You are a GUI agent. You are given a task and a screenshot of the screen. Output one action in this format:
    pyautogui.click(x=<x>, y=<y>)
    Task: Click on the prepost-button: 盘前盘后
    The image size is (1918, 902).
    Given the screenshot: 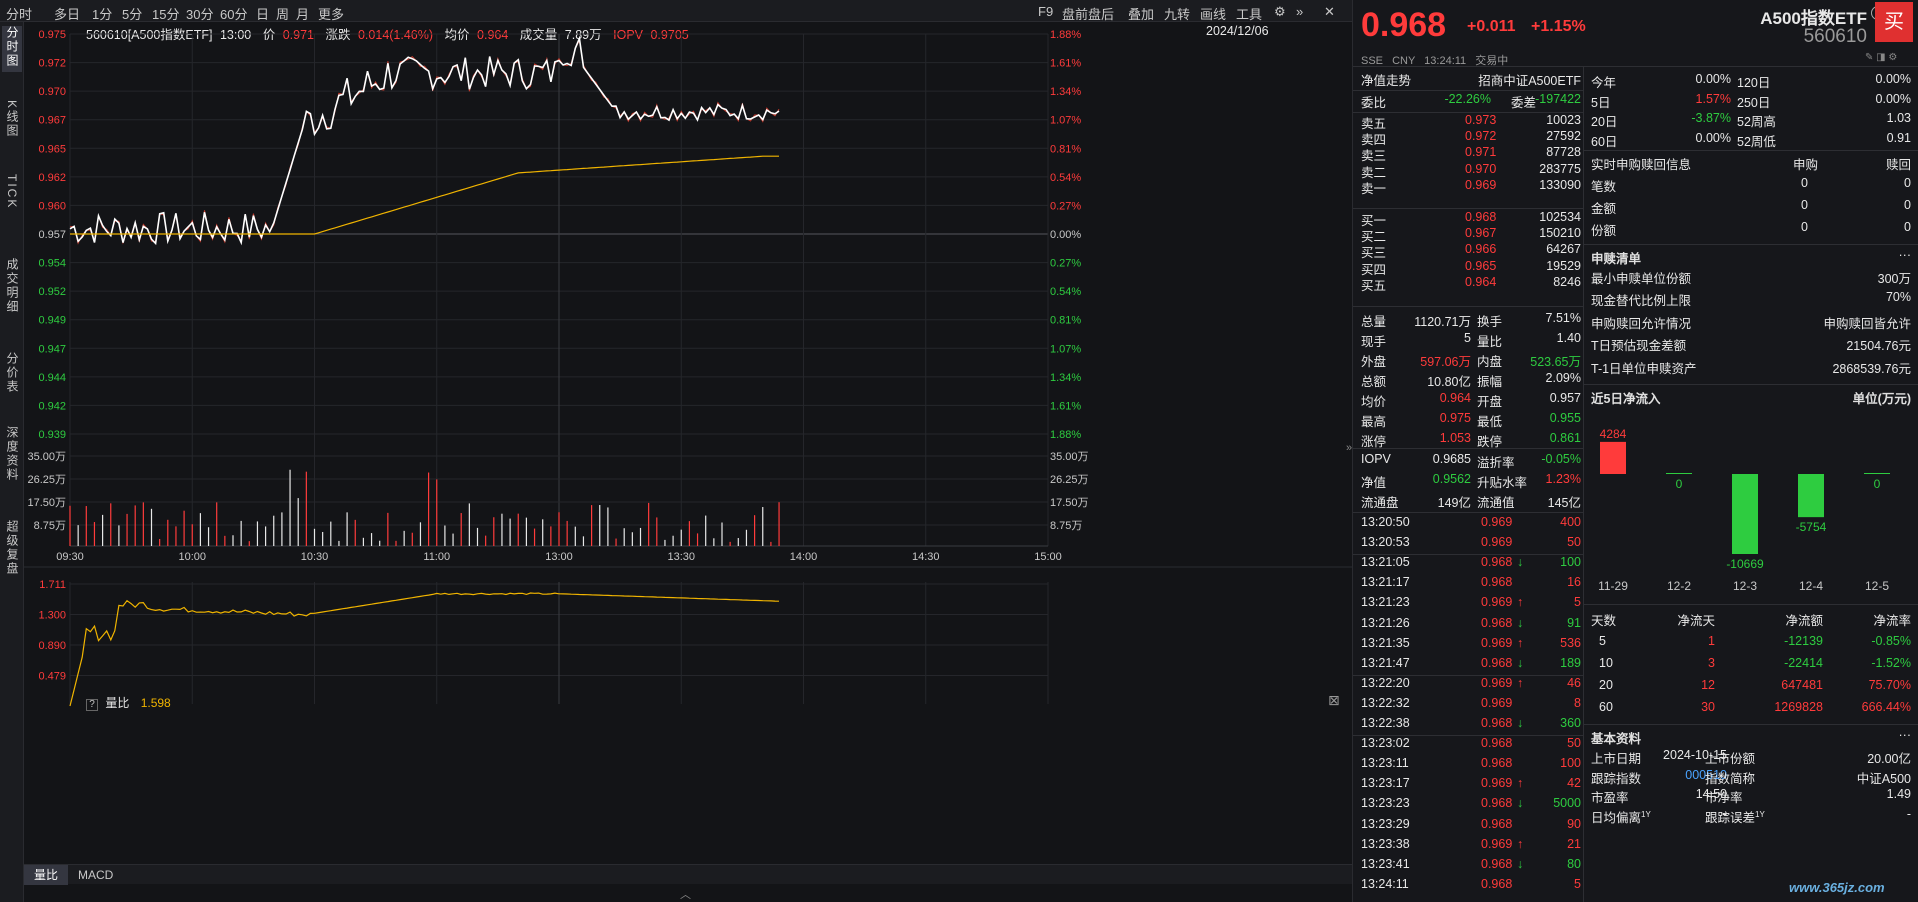 What is the action you would take?
    pyautogui.click(x=1088, y=14)
    